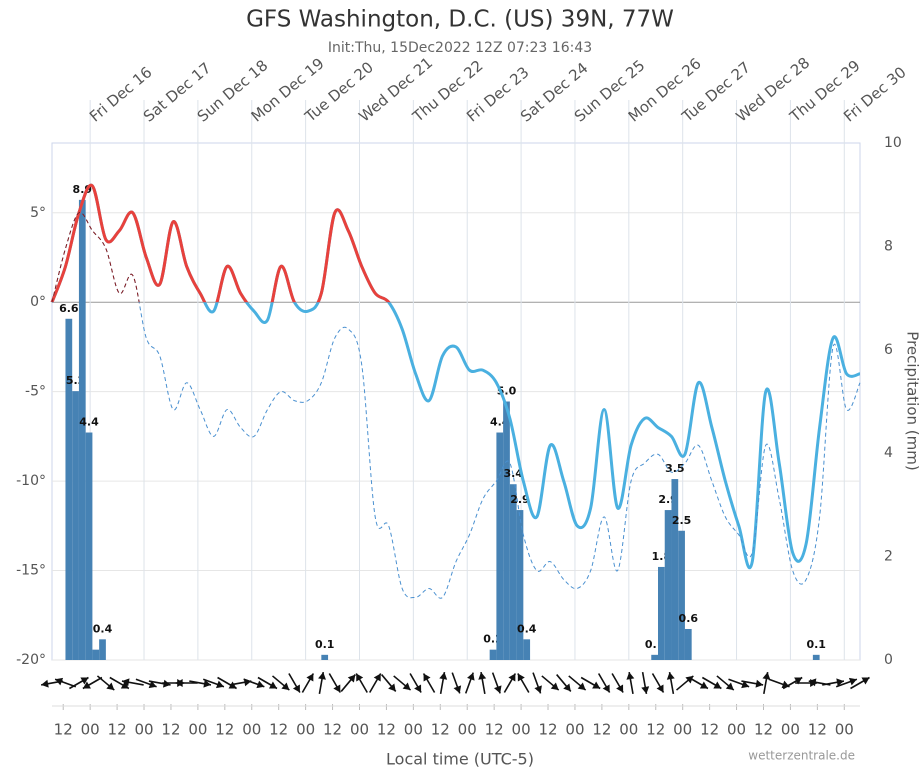 This screenshot has width=921, height=768. What do you see at coordinates (912, 400) in the screenshot?
I see `y2-axis-label: Precipitation (mm)` at bounding box center [912, 400].